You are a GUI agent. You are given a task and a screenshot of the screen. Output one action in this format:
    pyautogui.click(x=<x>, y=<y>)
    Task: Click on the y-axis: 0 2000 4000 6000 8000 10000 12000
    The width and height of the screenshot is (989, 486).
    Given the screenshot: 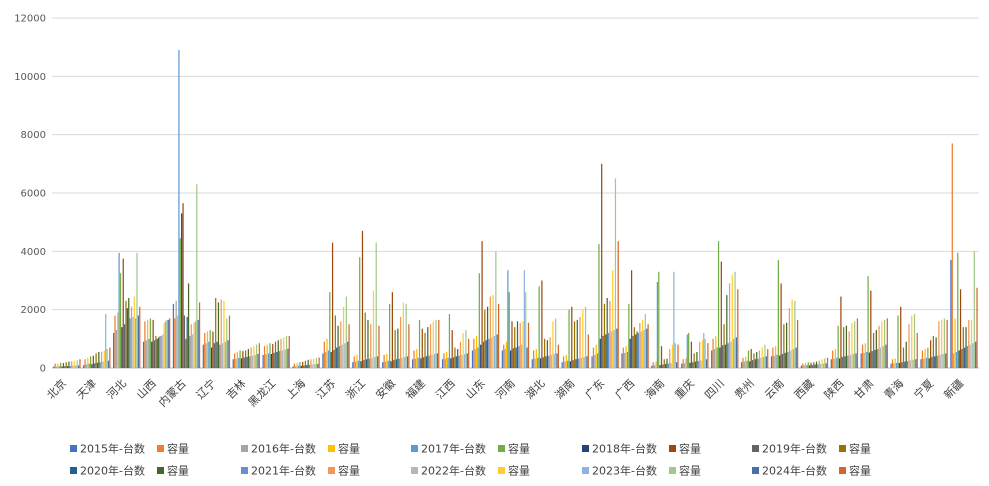 What is the action you would take?
    pyautogui.click(x=30, y=194)
    